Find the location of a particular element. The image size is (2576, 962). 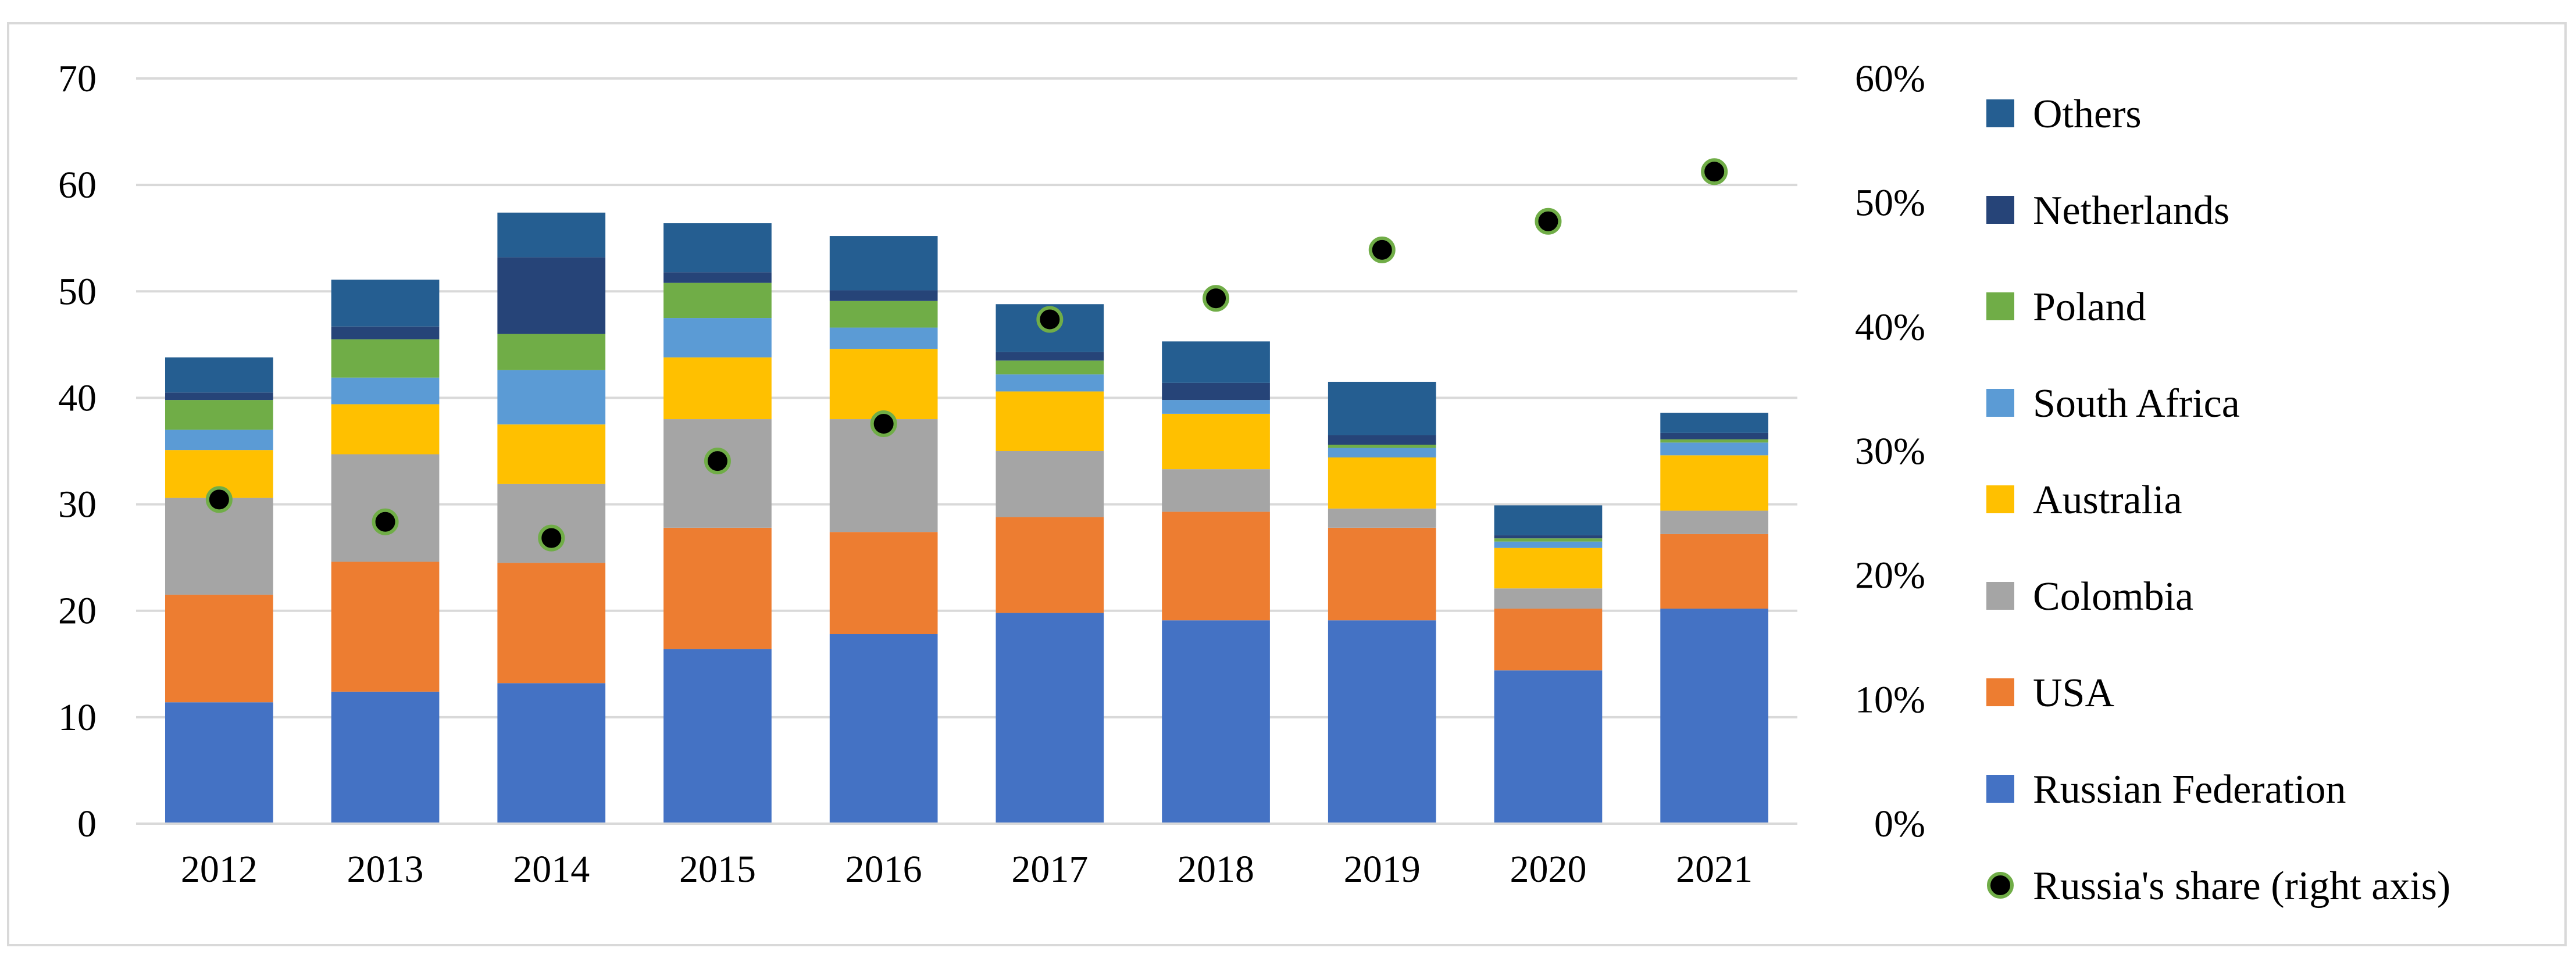

y2-tick-label: 60% is located at coordinates (1890, 79).